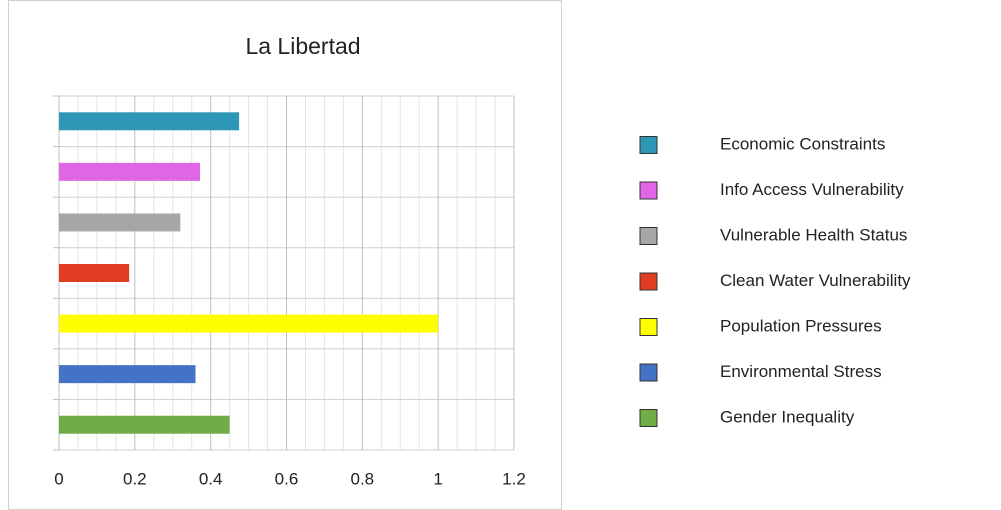  I want to click on x-tick-label: 0.8, so click(363, 478).